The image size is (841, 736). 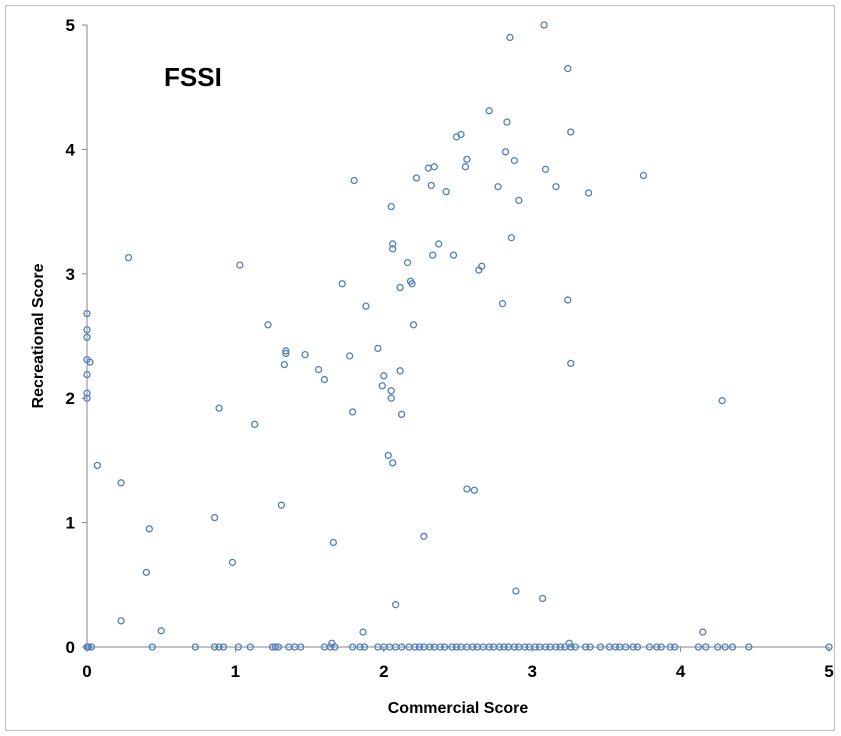 What do you see at coordinates (458, 708) in the screenshot?
I see `x-axis-title: Commercial Score` at bounding box center [458, 708].